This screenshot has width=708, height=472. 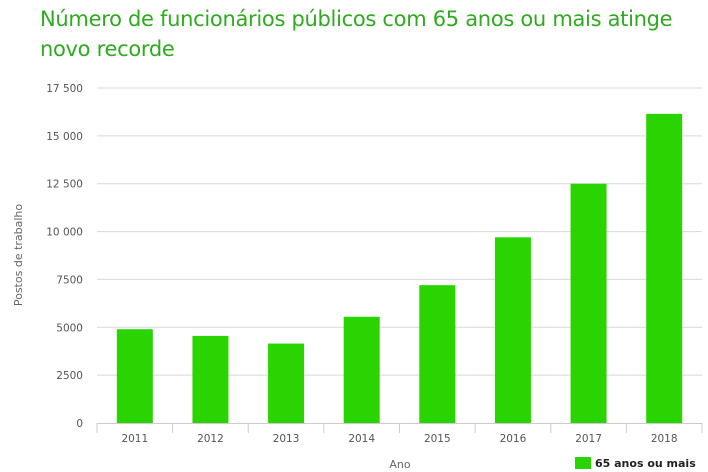 What do you see at coordinates (664, 439) in the screenshot?
I see `x-tick-label: 2018` at bounding box center [664, 439].